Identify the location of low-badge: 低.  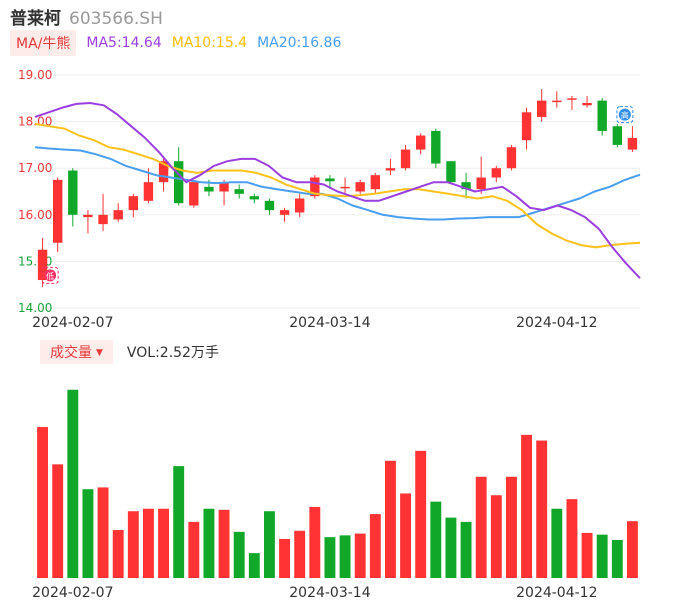
(50, 275).